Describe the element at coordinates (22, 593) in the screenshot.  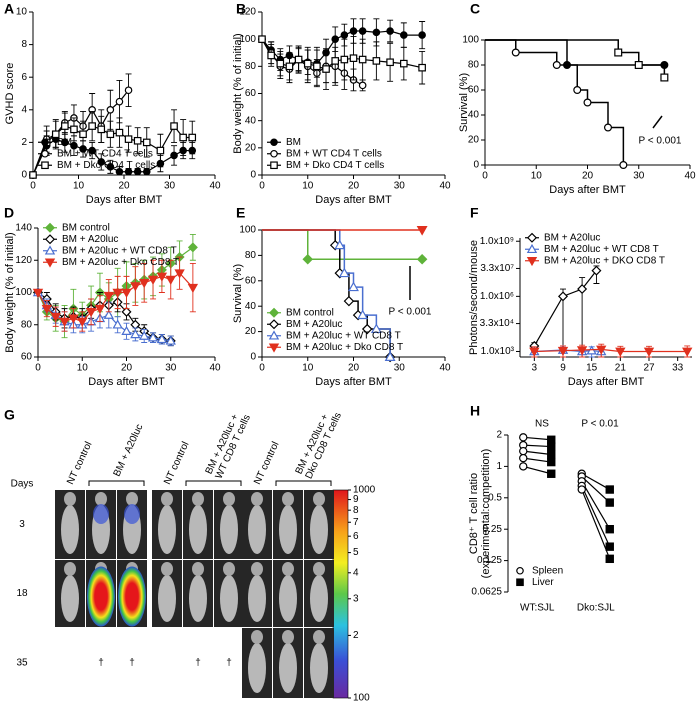
I see `row-label: 18` at that location.